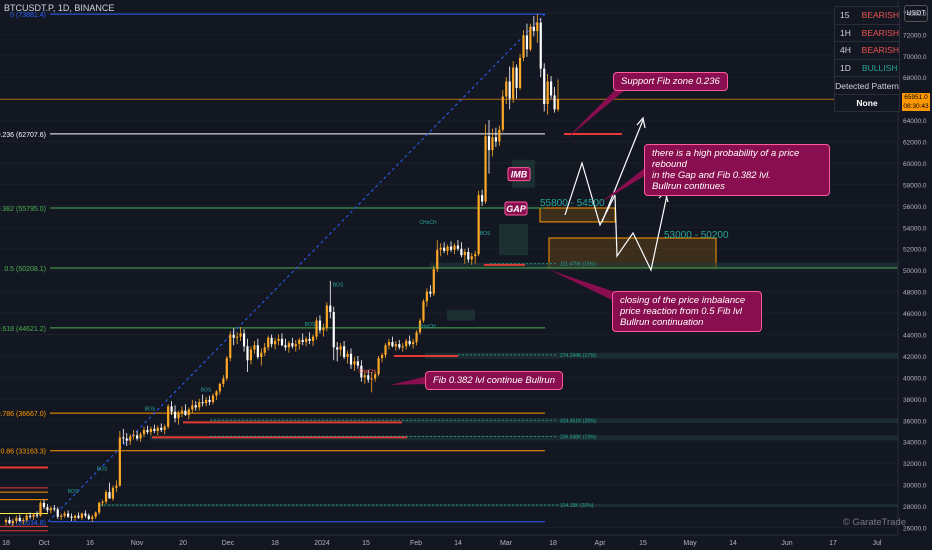 The image size is (932, 550). Describe the element at coordinates (915, 507) in the screenshot. I see `y-tick-label: 28000.0` at that location.